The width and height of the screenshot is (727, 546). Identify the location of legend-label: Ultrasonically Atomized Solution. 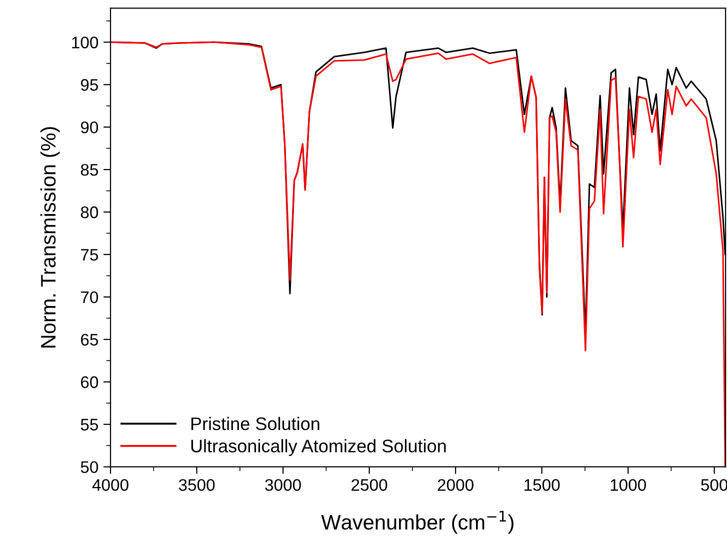
(318, 447).